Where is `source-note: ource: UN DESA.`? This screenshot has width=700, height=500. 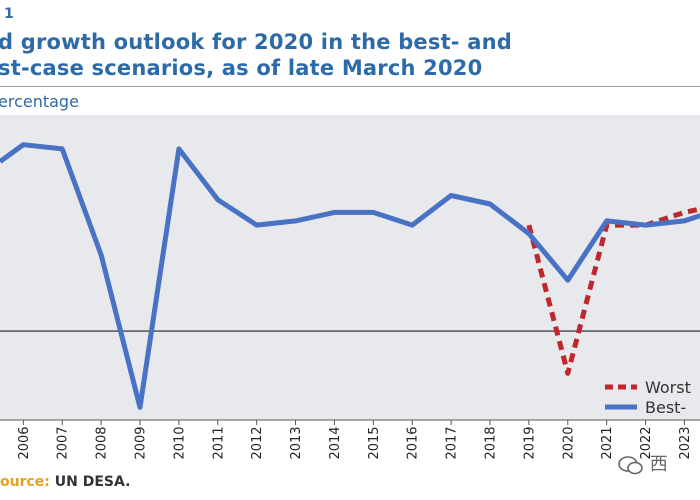 source-note: ource: UN DESA. is located at coordinates (65, 482).